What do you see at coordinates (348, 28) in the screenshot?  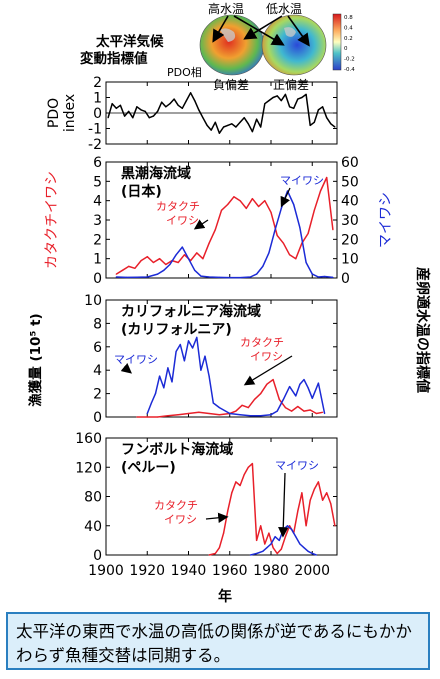 I see `colorbar-tick-label: 0.4` at bounding box center [348, 28].